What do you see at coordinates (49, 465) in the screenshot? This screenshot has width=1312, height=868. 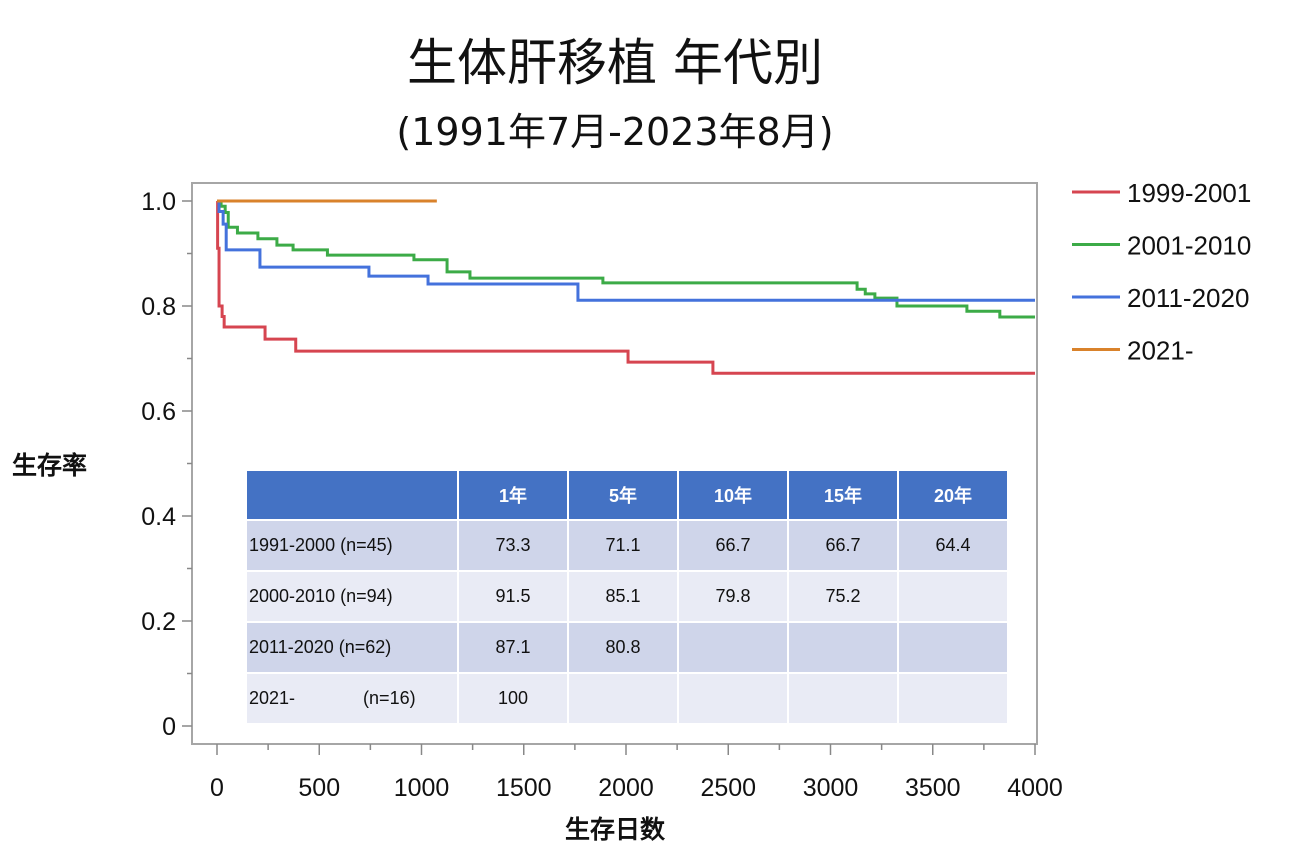 I see `y-axis-label: 生存率` at bounding box center [49, 465].